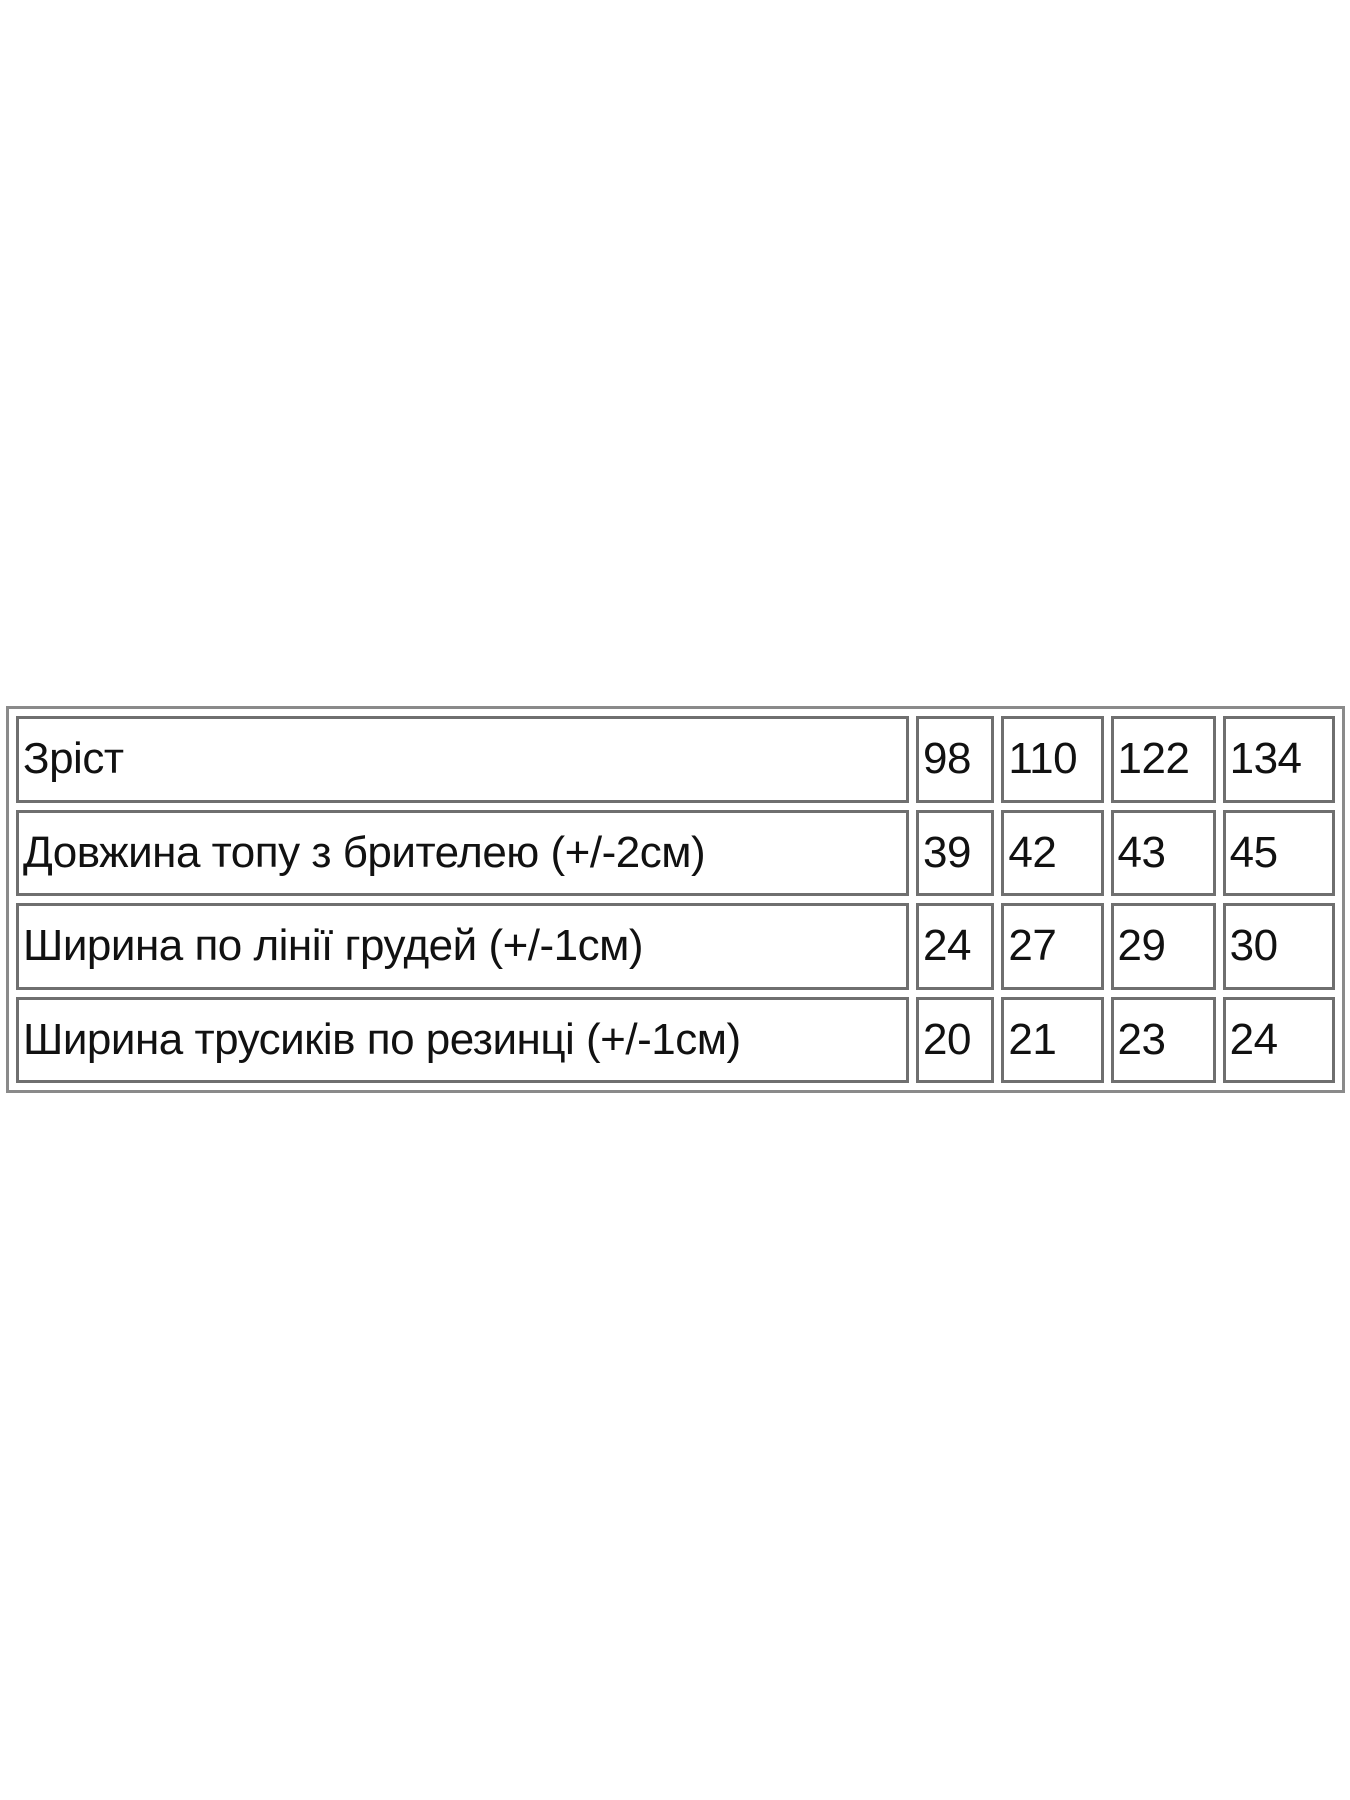 This screenshot has width=1350, height=1800. What do you see at coordinates (1163, 852) in the screenshot?
I see `table-cell: 43` at bounding box center [1163, 852].